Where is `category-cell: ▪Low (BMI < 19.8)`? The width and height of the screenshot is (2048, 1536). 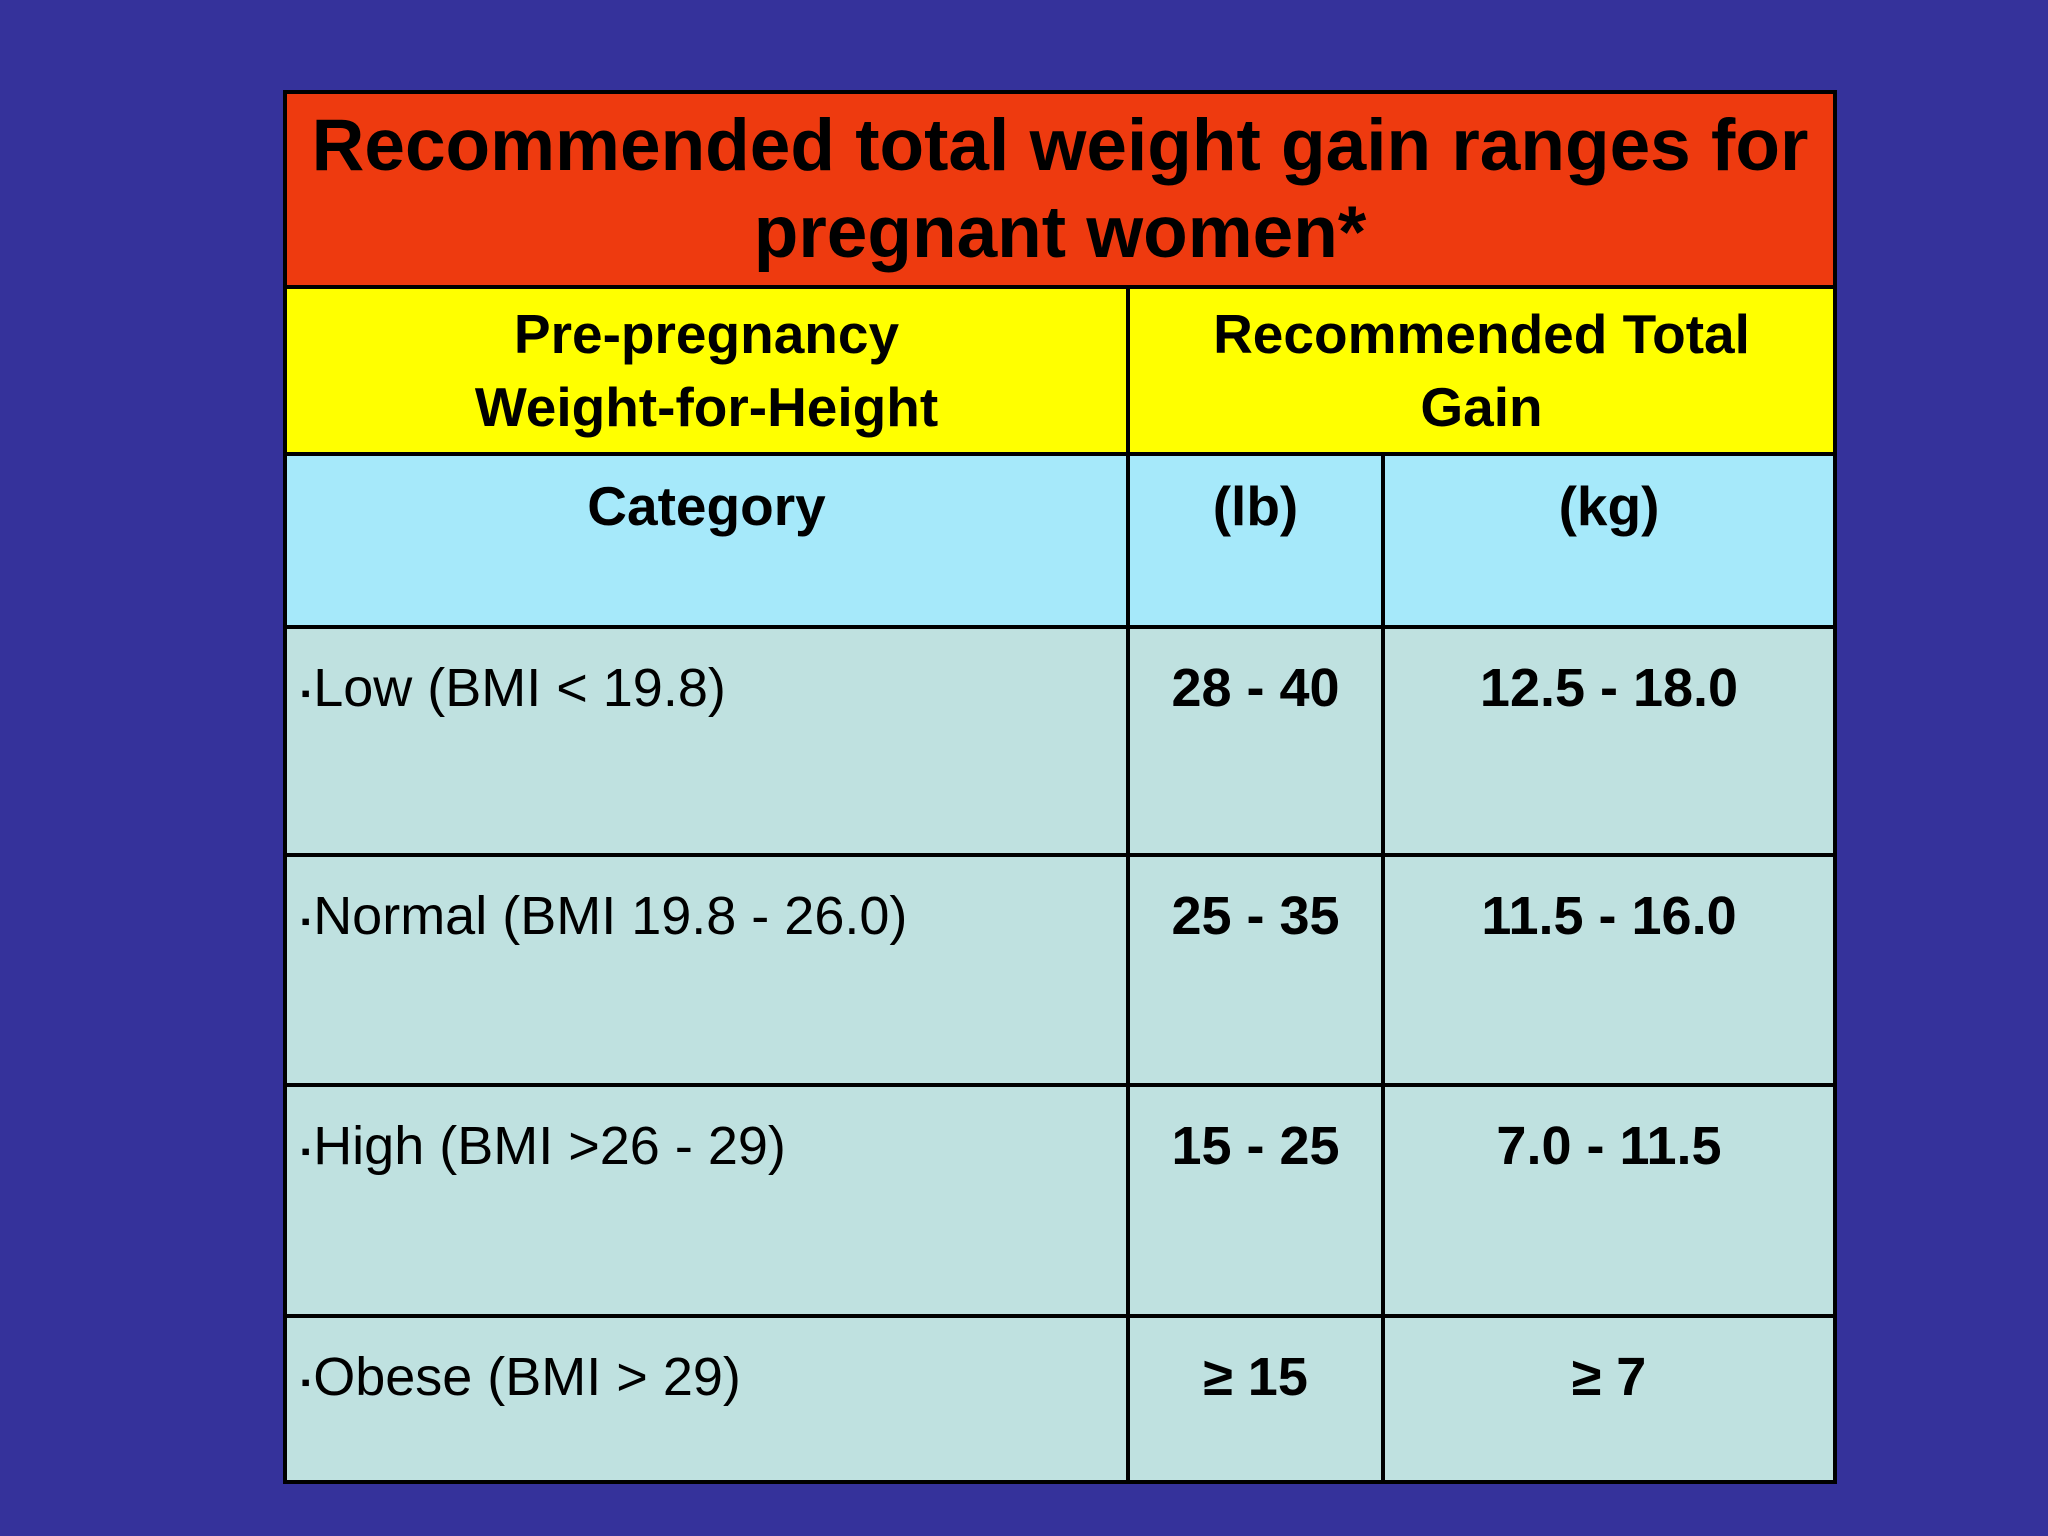 category-cell: ▪Low (BMI < 19.8) is located at coordinates (706, 741).